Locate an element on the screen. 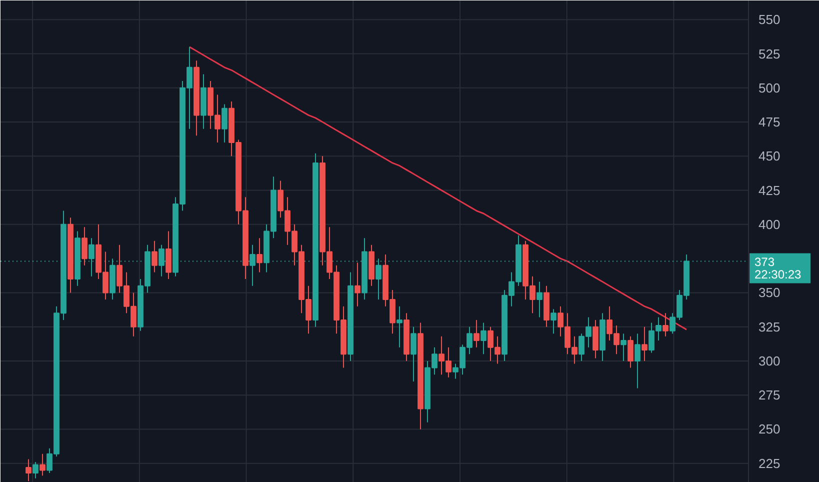  y-tick-label: 525 is located at coordinates (769, 54).